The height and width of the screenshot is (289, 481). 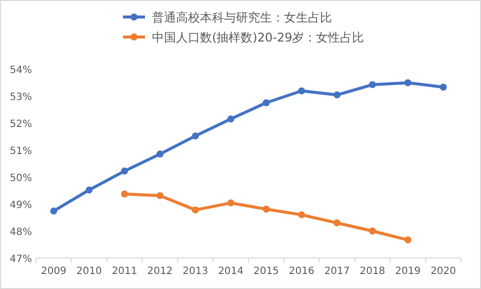 What do you see at coordinates (443, 271) in the screenshot?
I see `x-tick-label: 2020` at bounding box center [443, 271].